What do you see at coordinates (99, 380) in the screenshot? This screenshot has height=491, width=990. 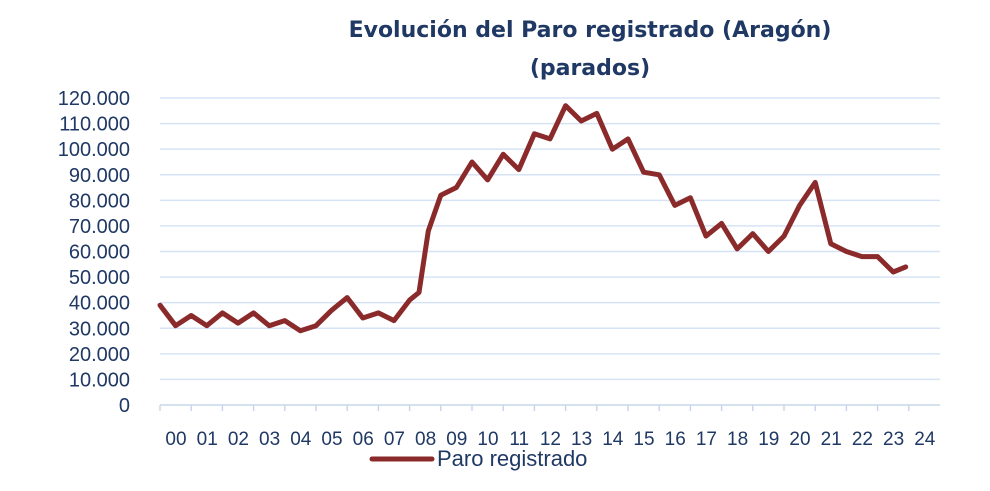 I see `y-tick-label: 10.000` at bounding box center [99, 380].